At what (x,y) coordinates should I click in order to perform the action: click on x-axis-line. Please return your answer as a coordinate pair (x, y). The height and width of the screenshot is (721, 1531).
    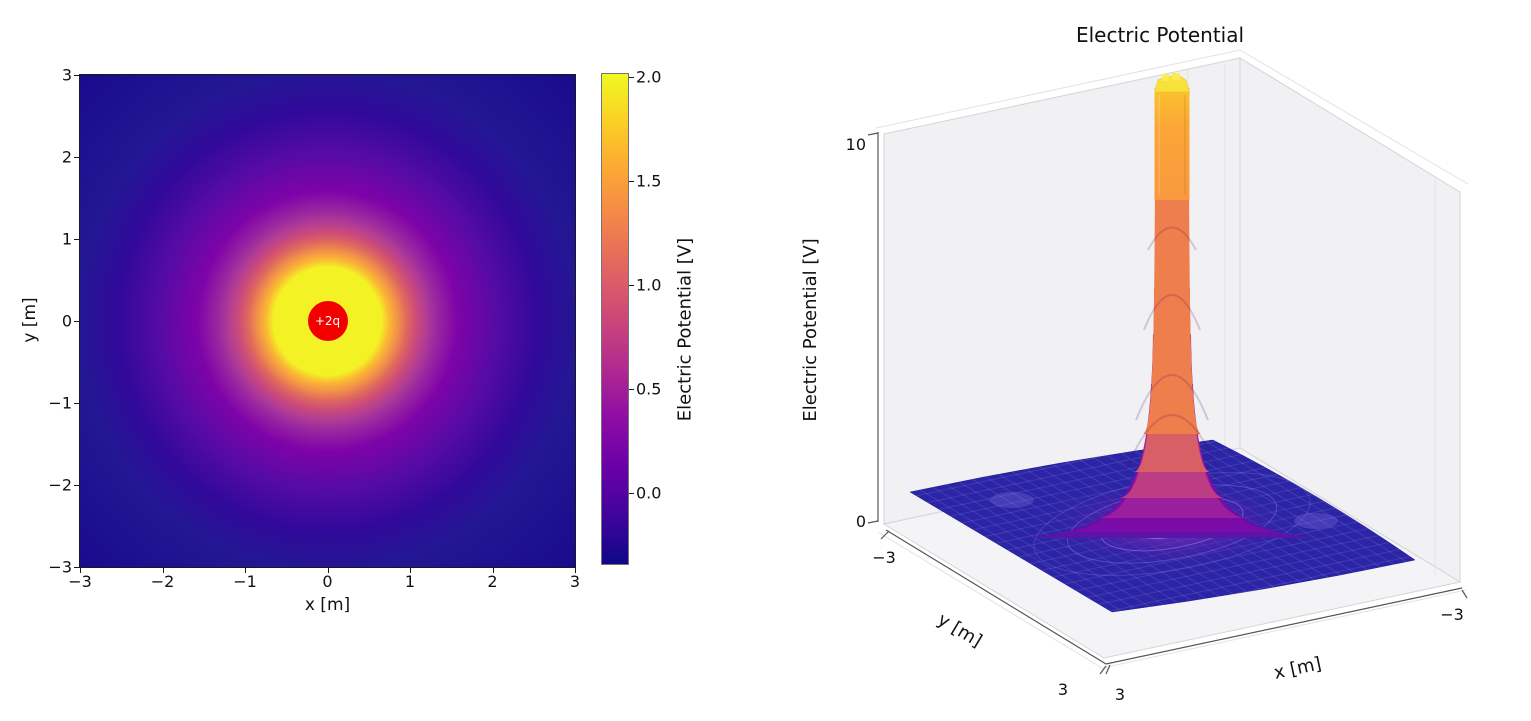
    Looking at the image, I should click on (1284, 626).